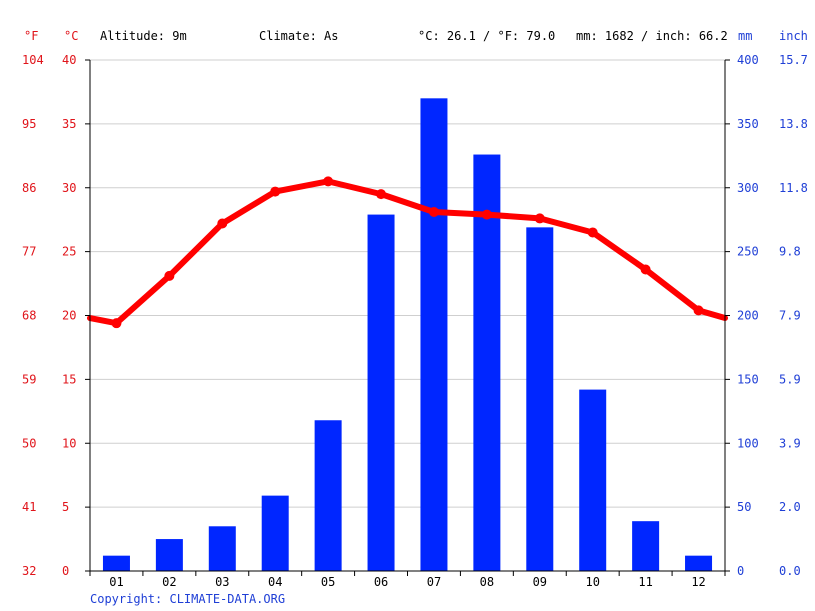 The width and height of the screenshot is (815, 611). I want to click on inch-tick-label: 15.7, so click(793, 60).